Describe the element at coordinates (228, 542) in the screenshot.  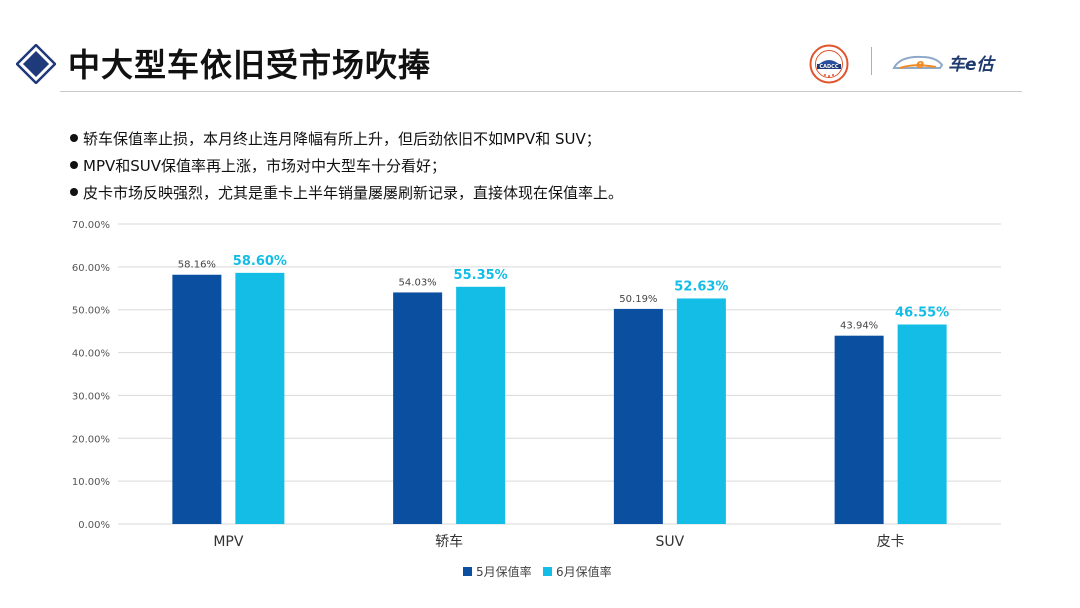
I see `x-tick-label: MPV` at that location.